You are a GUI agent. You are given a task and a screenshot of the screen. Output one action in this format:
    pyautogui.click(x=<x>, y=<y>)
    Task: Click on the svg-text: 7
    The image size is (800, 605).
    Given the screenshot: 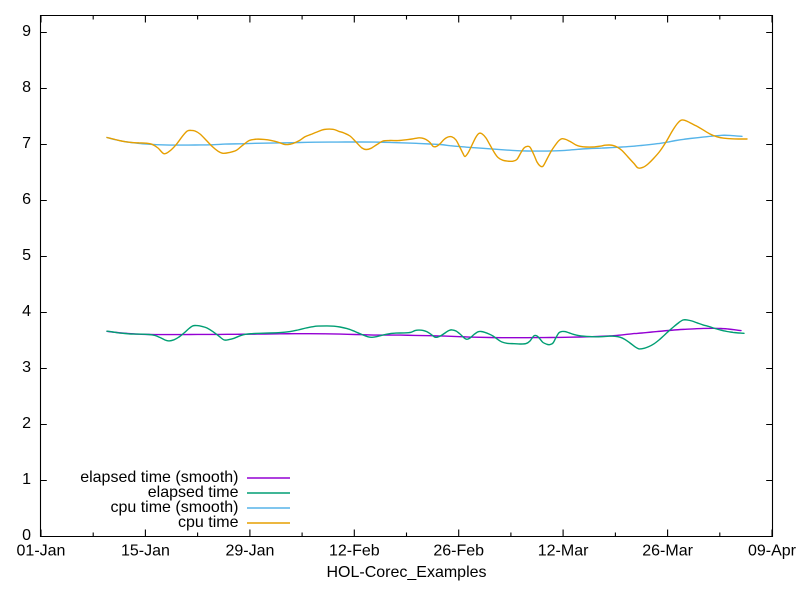 What is the action you would take?
    pyautogui.click(x=26, y=143)
    